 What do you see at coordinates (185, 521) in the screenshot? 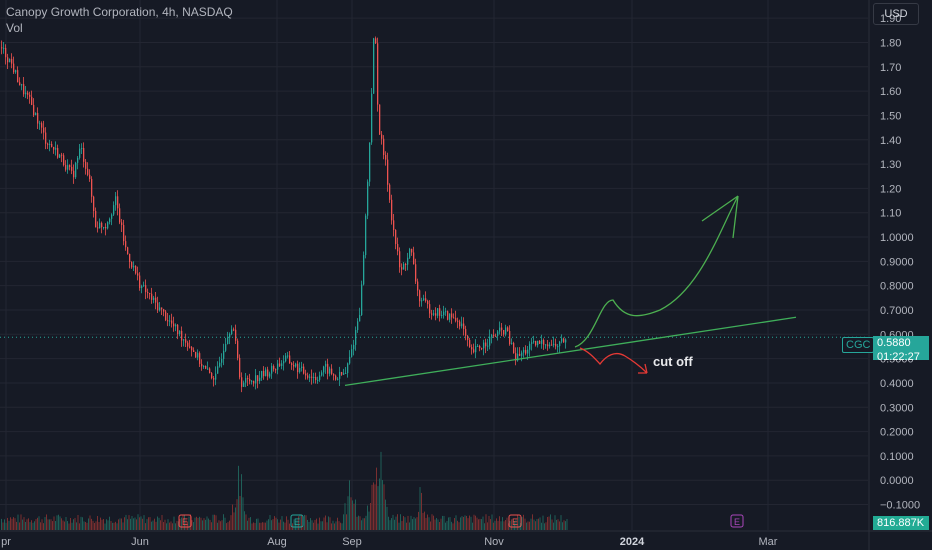
I see `earnings-marker` at bounding box center [185, 521].